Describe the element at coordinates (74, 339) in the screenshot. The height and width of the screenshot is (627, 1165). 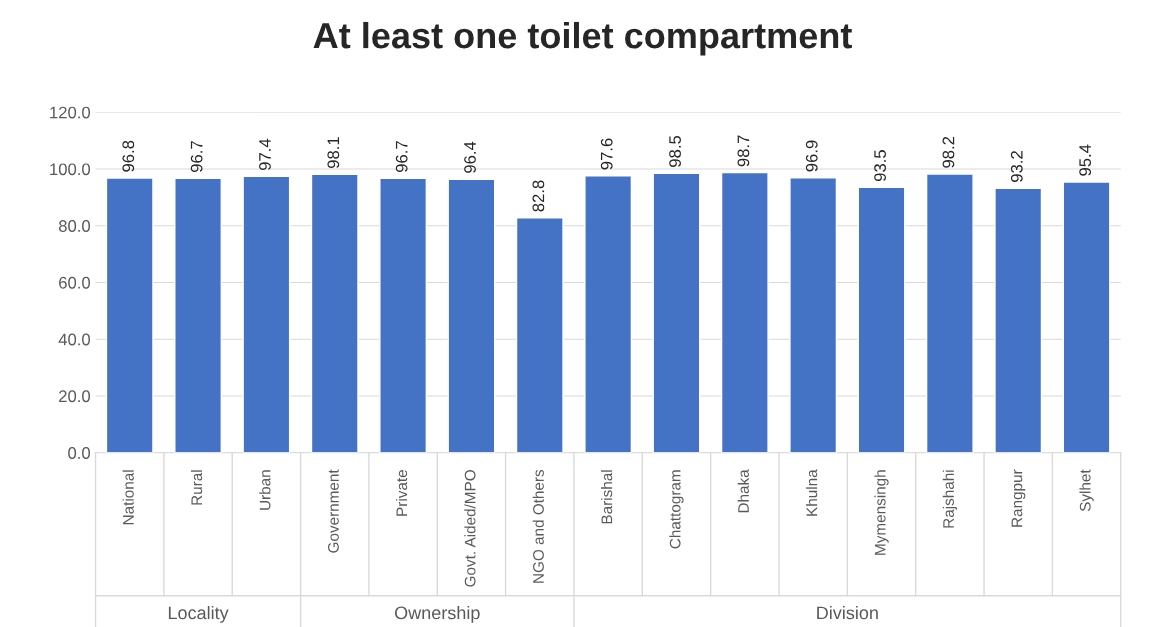
I see `y-tick-label: 40.0` at that location.